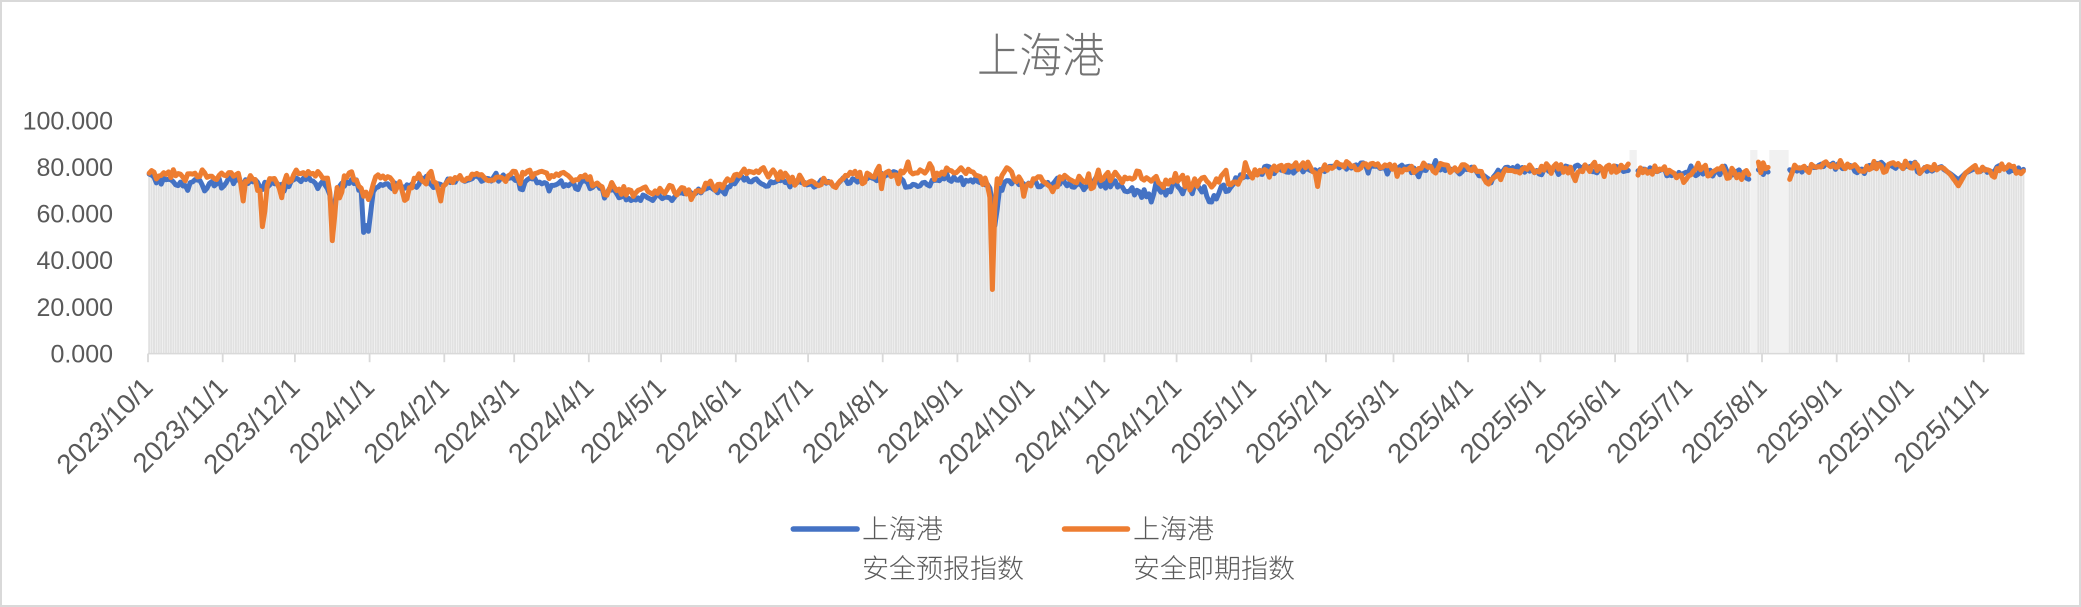 Image resolution: width=2081 pixels, height=607 pixels. Describe the element at coordinates (68, 121) in the screenshot. I see `svg-text: 100.000` at that location.